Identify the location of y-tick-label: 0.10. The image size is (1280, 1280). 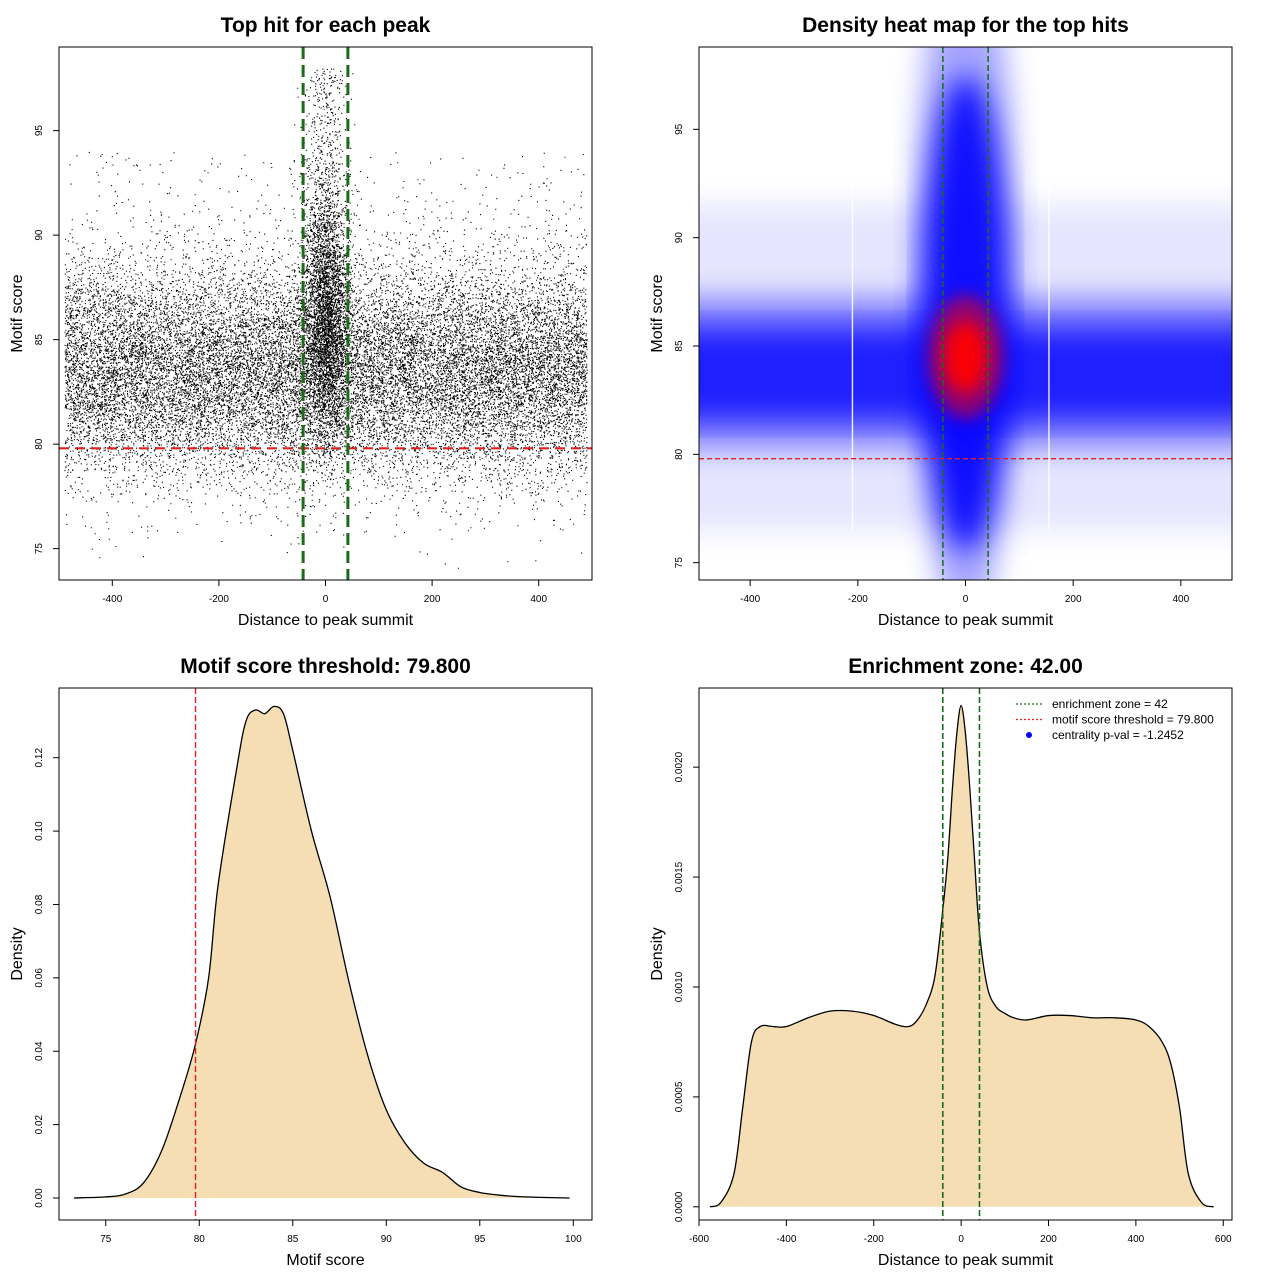
(39, 831).